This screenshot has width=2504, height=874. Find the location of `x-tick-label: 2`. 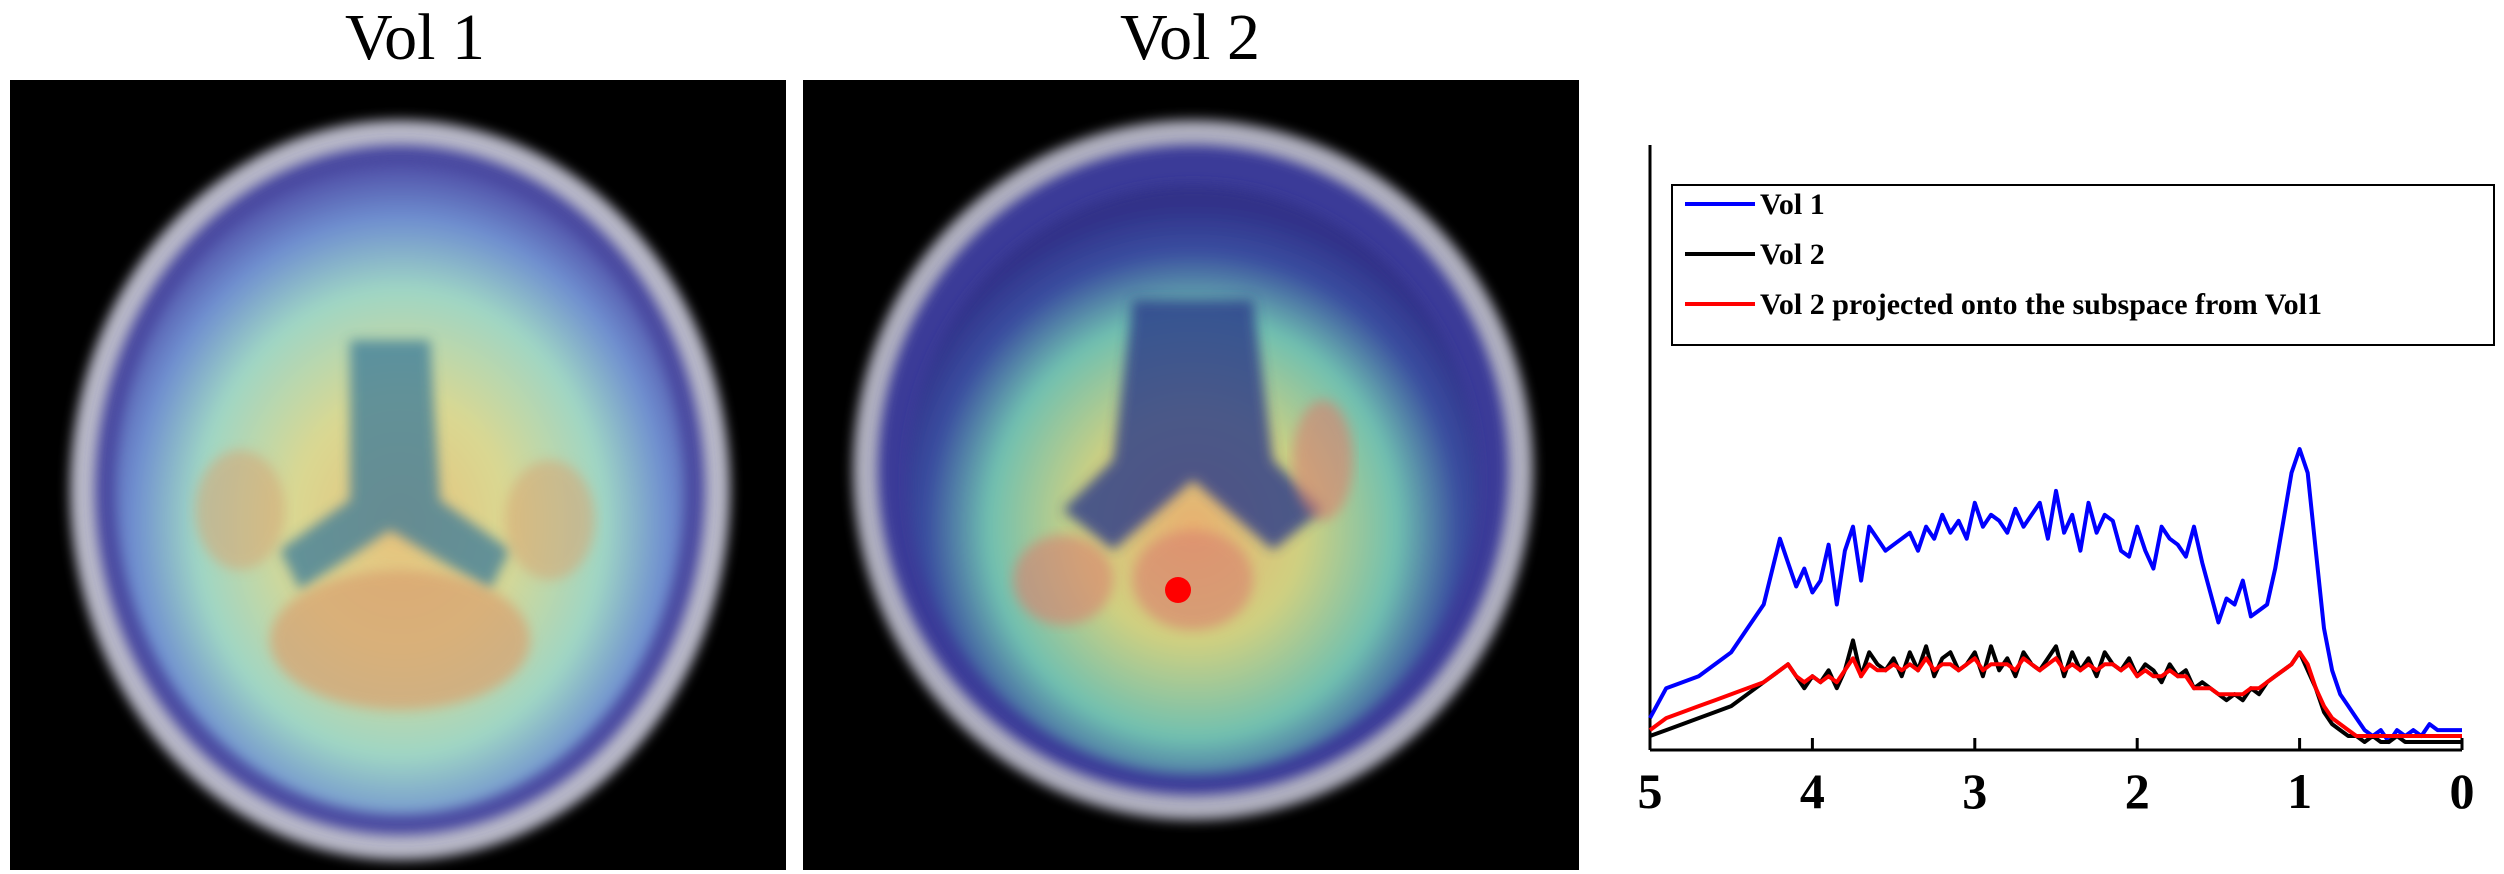

x-tick-label: 2 is located at coordinates (2137, 791).